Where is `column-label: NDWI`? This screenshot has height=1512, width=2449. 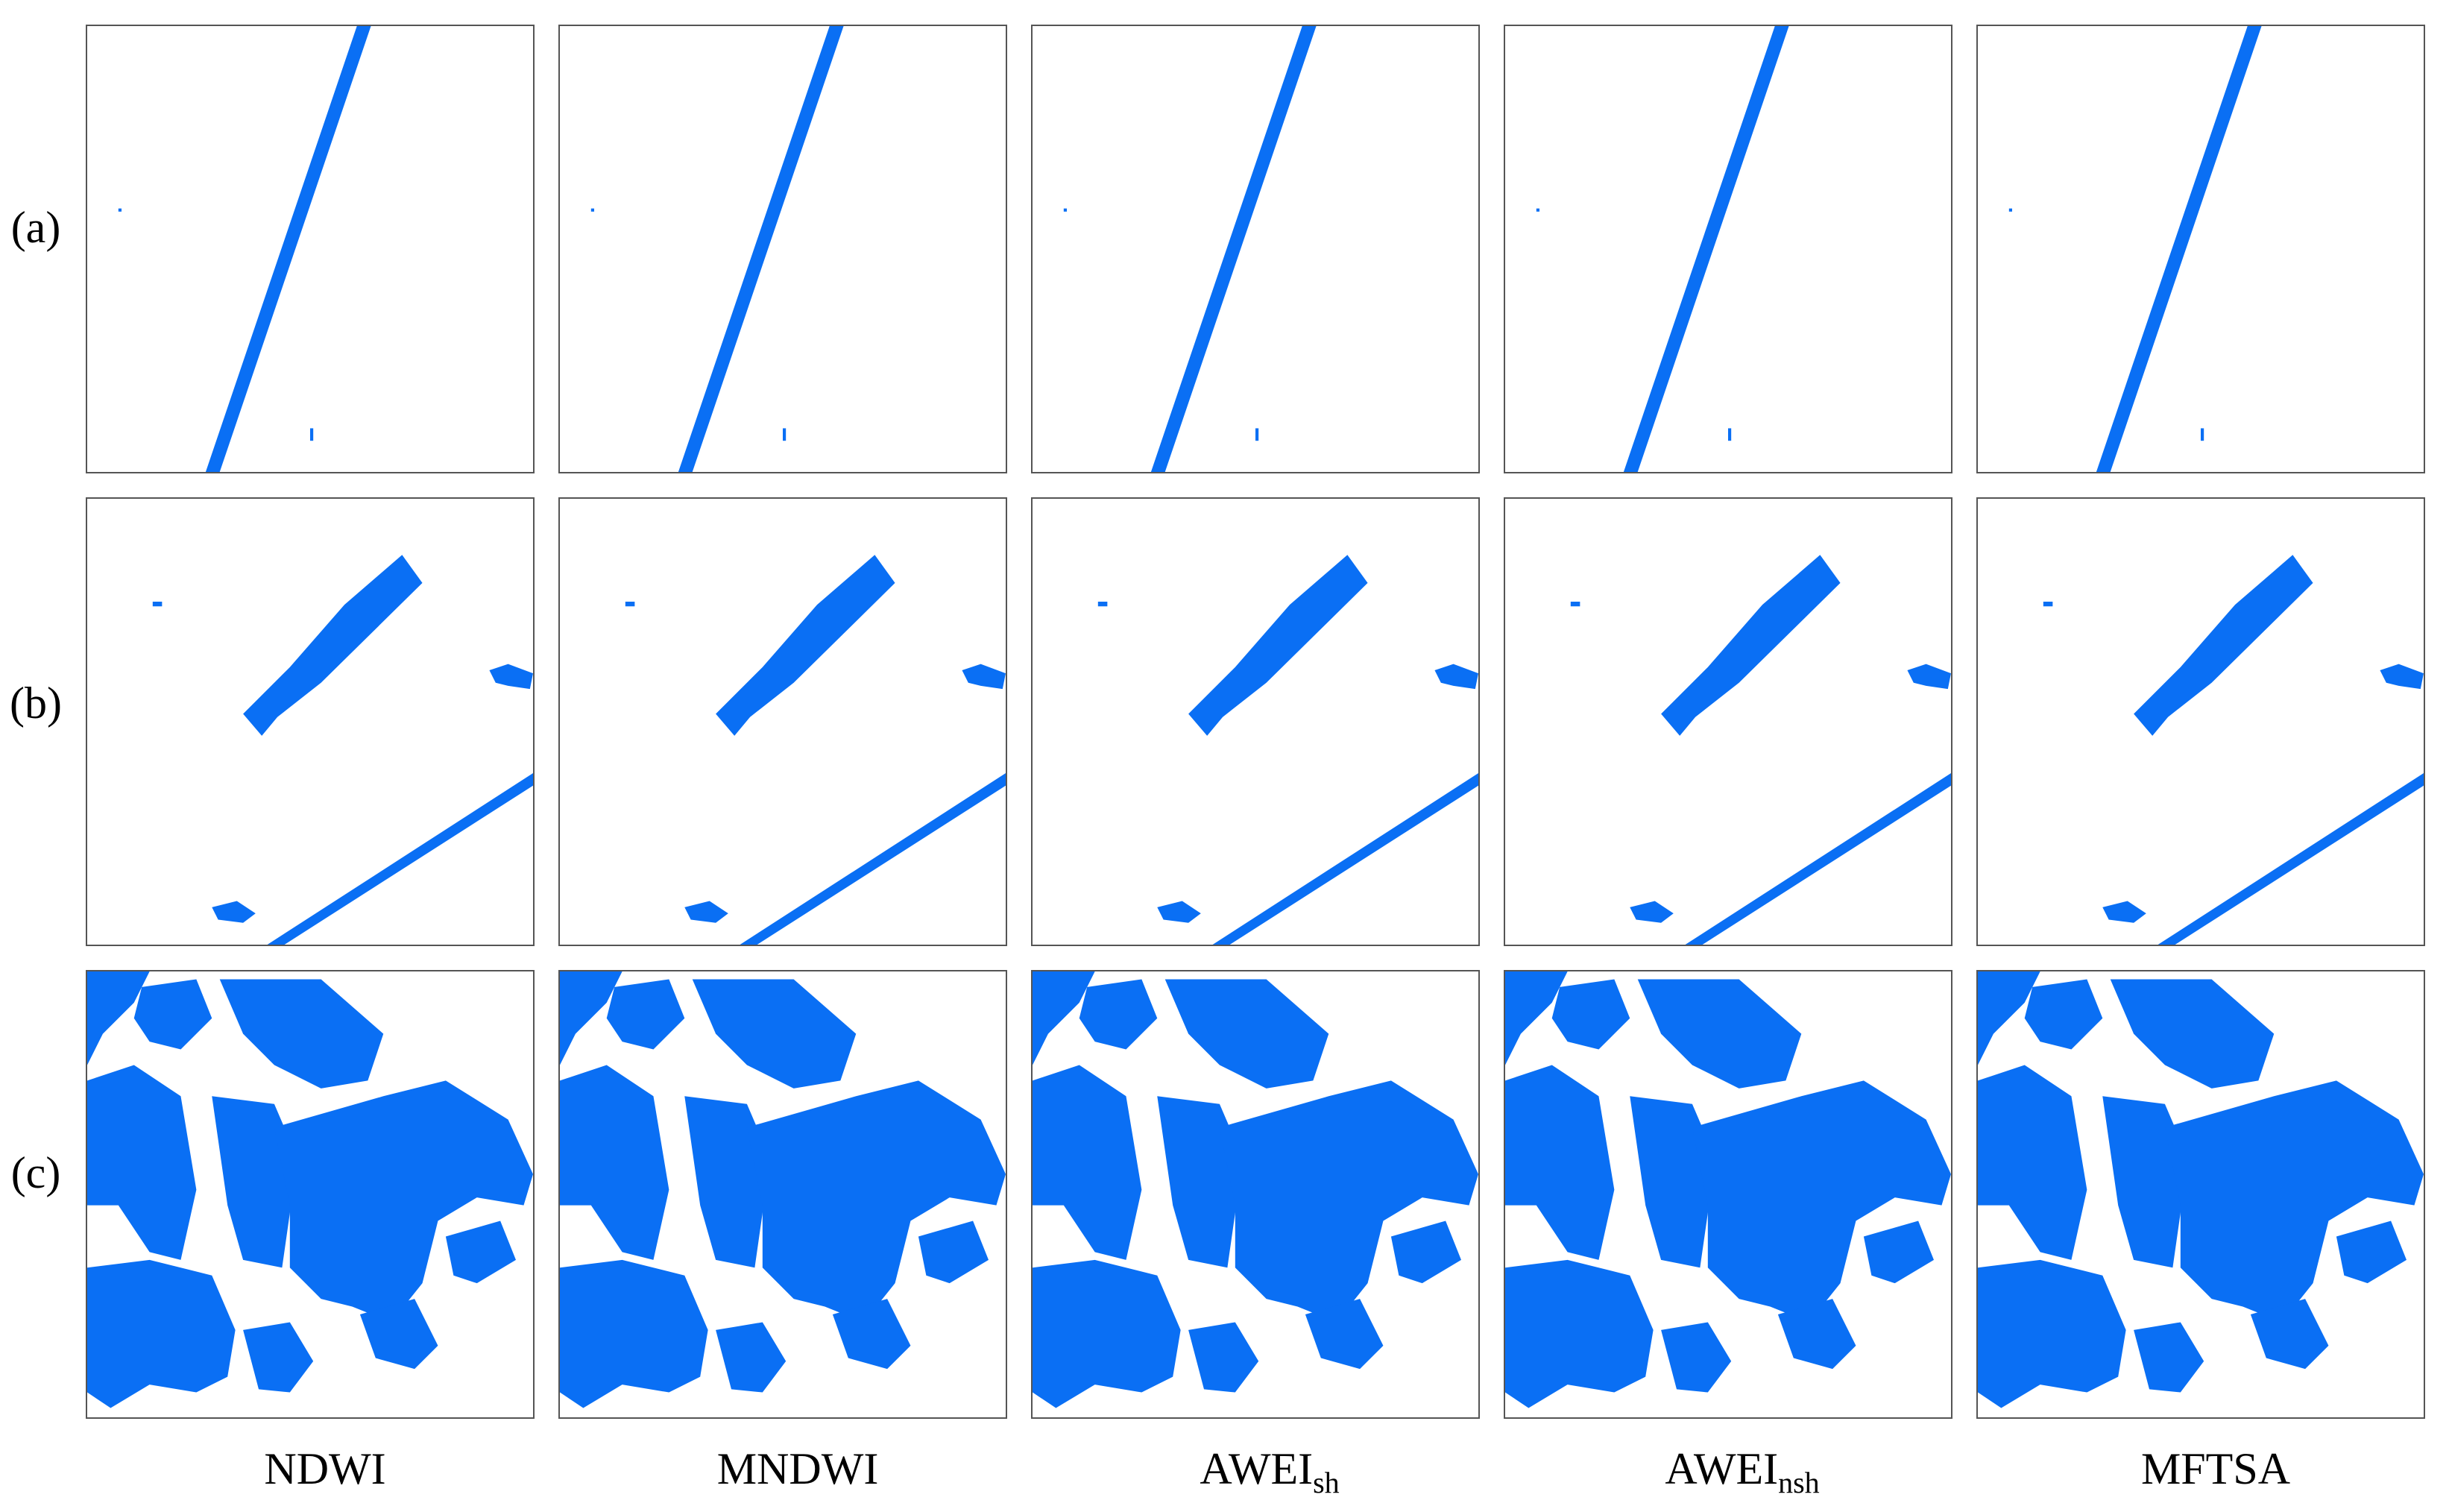
column-label: NDWI is located at coordinates (324, 1468).